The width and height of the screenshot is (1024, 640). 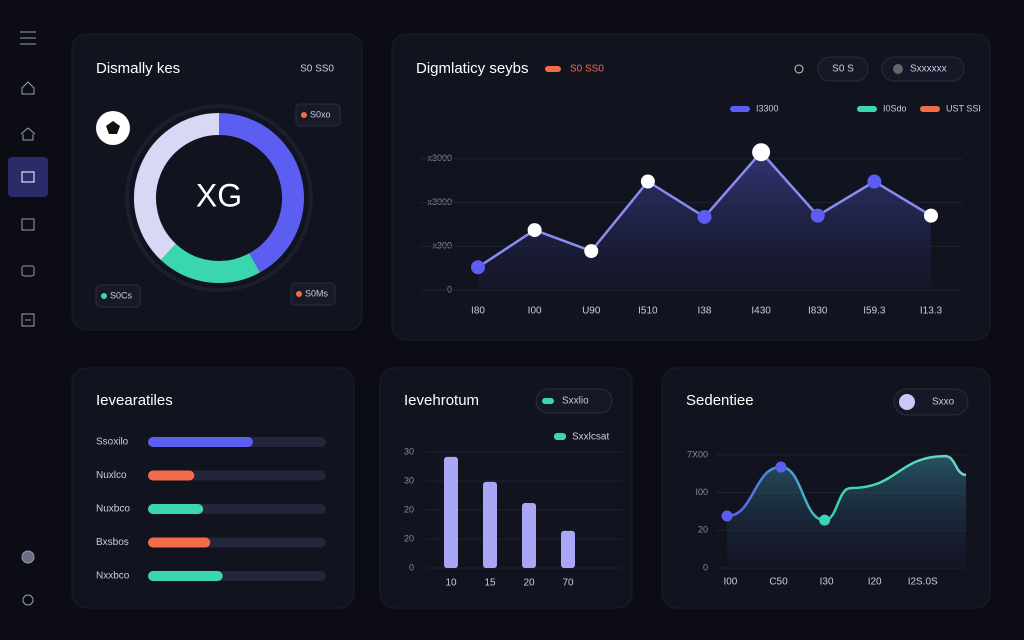 I want to click on card-title: Ievehrotum, so click(x=441, y=400).